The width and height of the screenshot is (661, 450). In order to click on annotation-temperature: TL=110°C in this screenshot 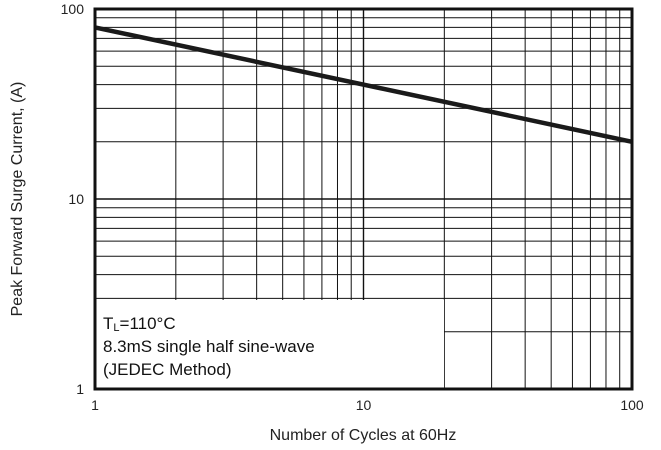, I will do `click(139, 324)`.